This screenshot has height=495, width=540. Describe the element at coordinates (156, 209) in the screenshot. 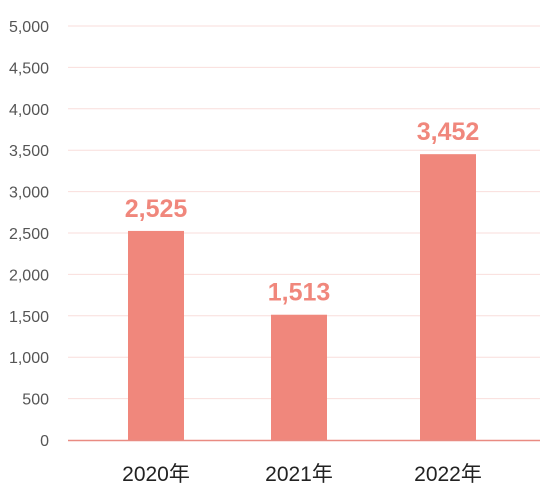

I see `data-label: 2,525` at that location.